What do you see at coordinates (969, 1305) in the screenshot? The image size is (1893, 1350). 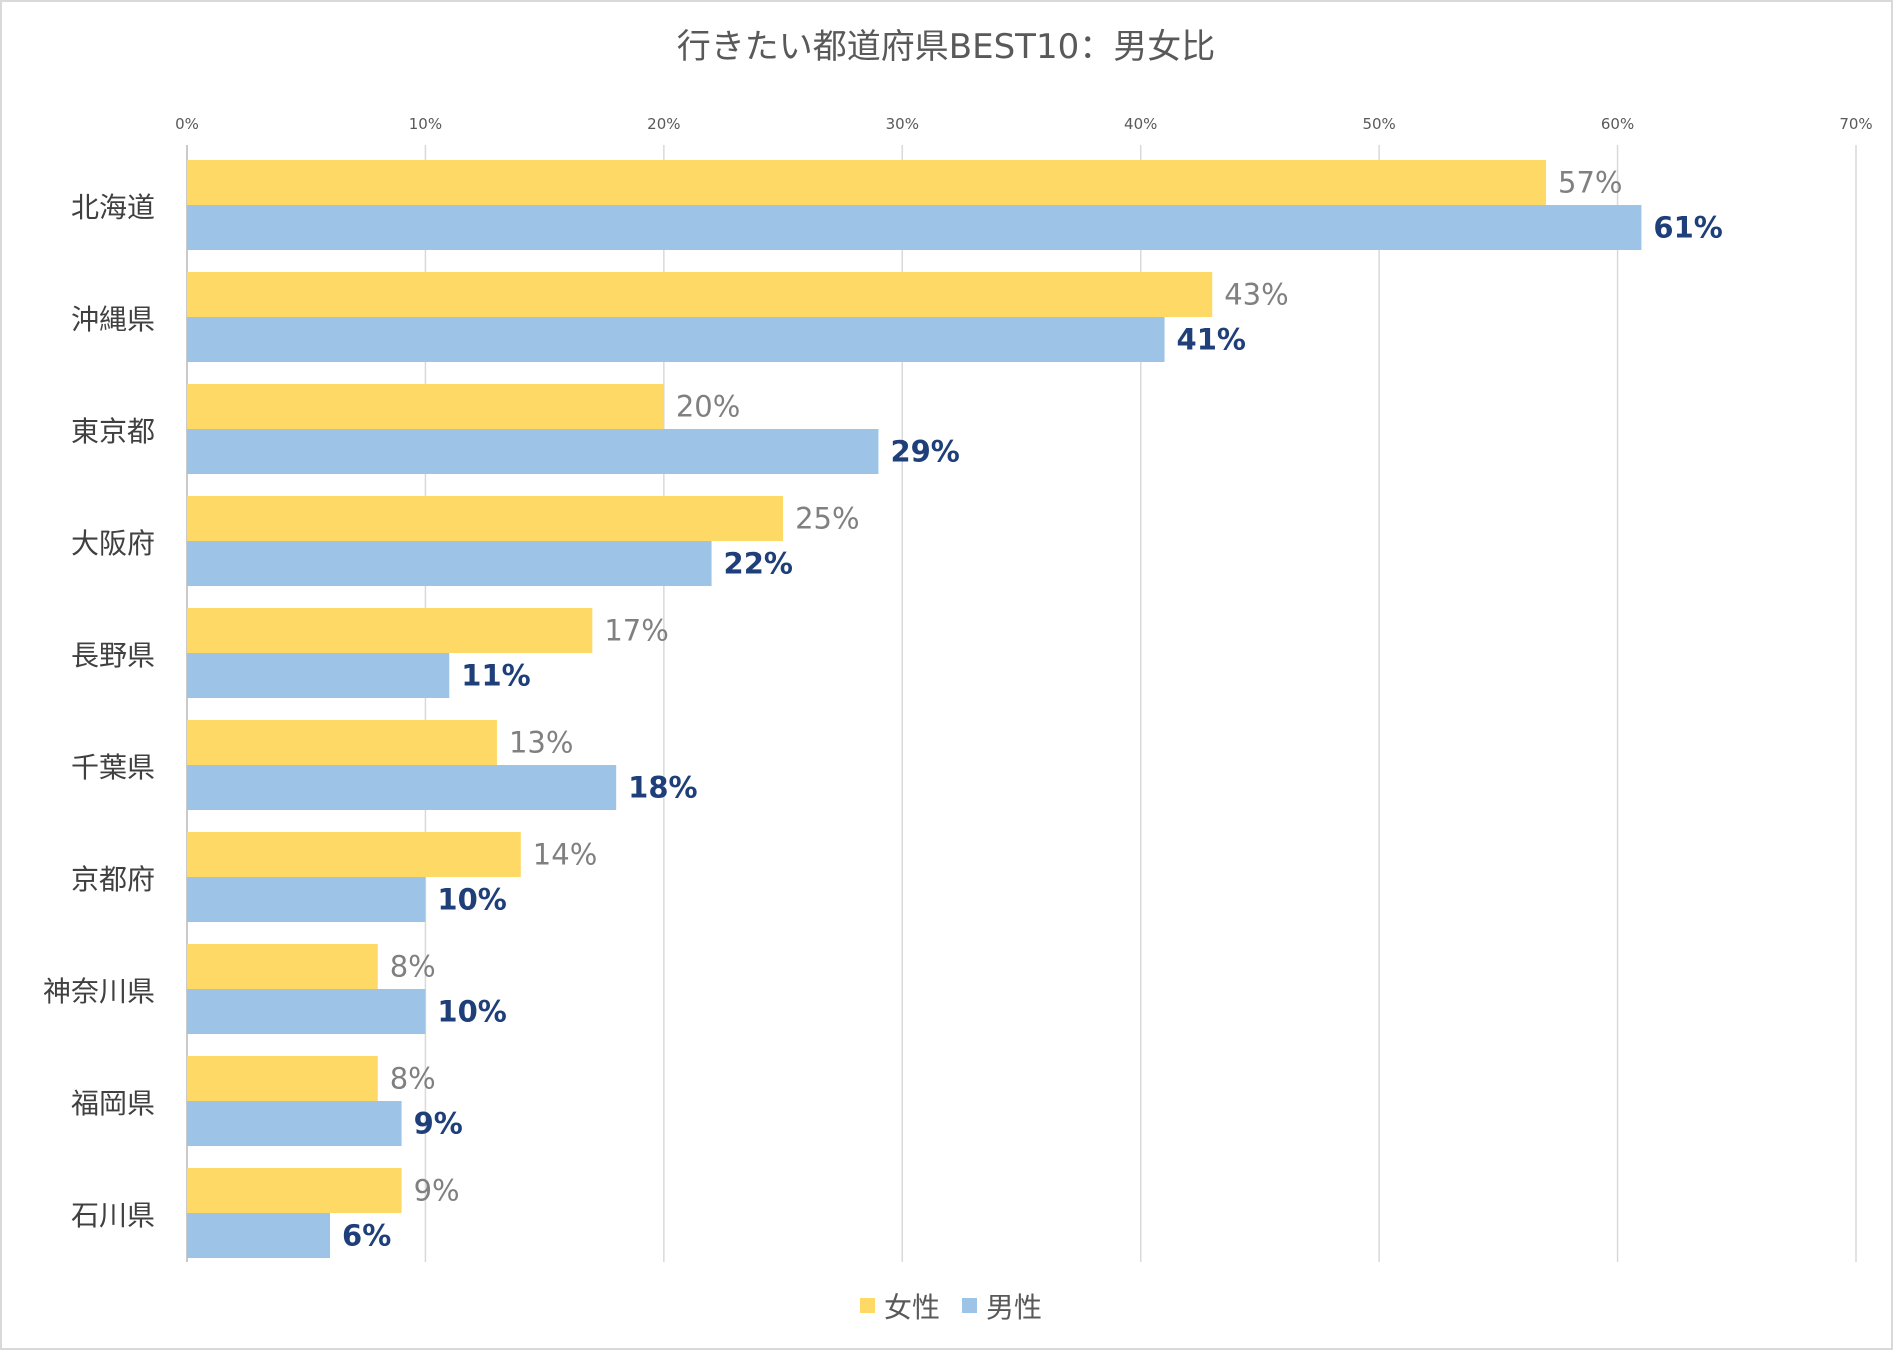 I see `legend-item-male-swatch` at bounding box center [969, 1305].